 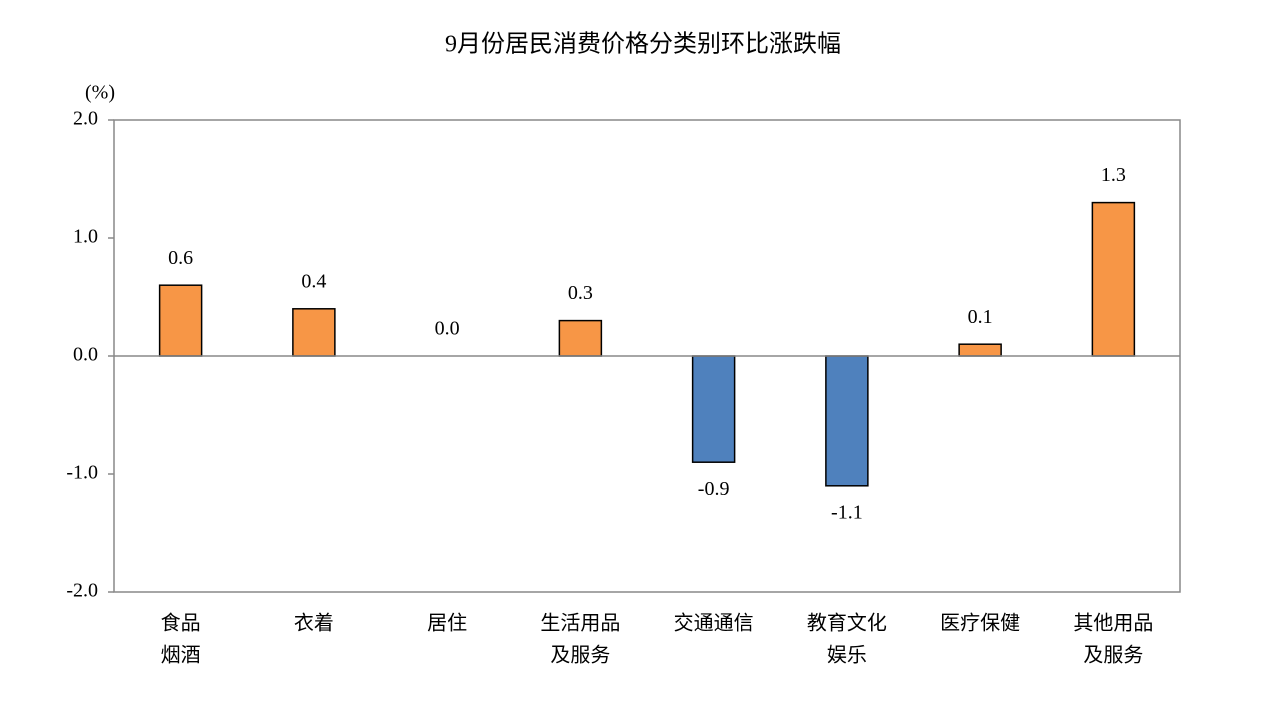 What do you see at coordinates (580, 293) in the screenshot?
I see `value-label: 0.3` at bounding box center [580, 293].